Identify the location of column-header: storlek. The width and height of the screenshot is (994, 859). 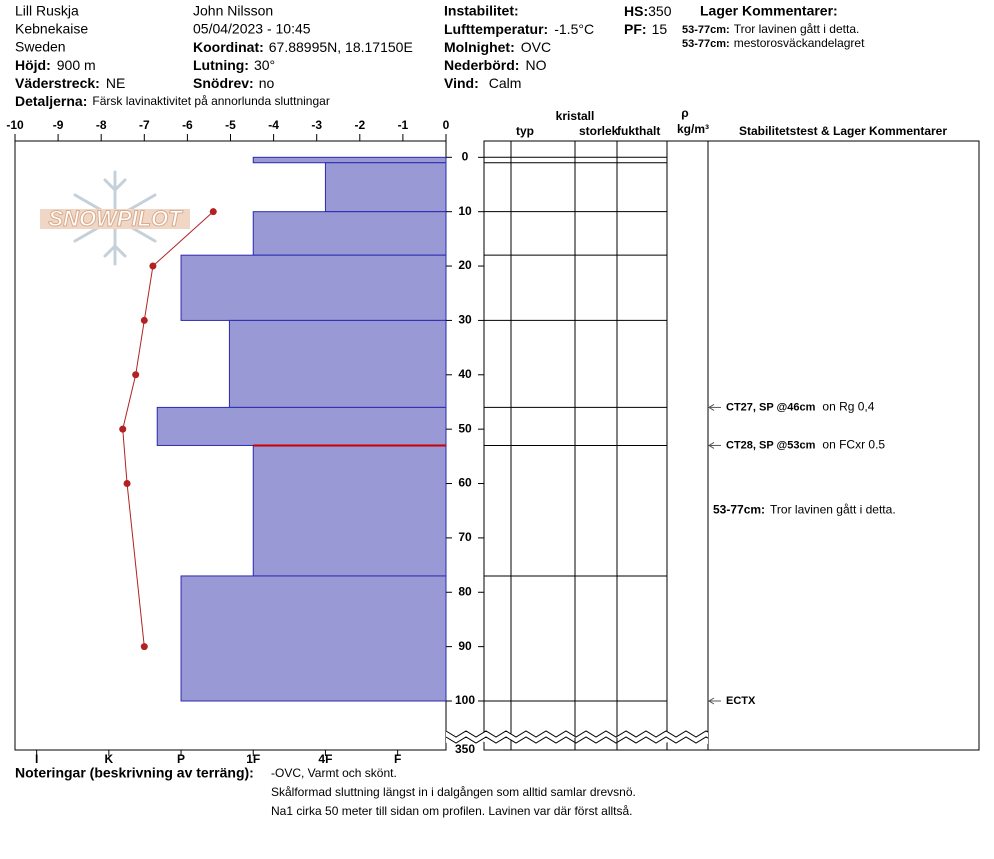
(599, 131).